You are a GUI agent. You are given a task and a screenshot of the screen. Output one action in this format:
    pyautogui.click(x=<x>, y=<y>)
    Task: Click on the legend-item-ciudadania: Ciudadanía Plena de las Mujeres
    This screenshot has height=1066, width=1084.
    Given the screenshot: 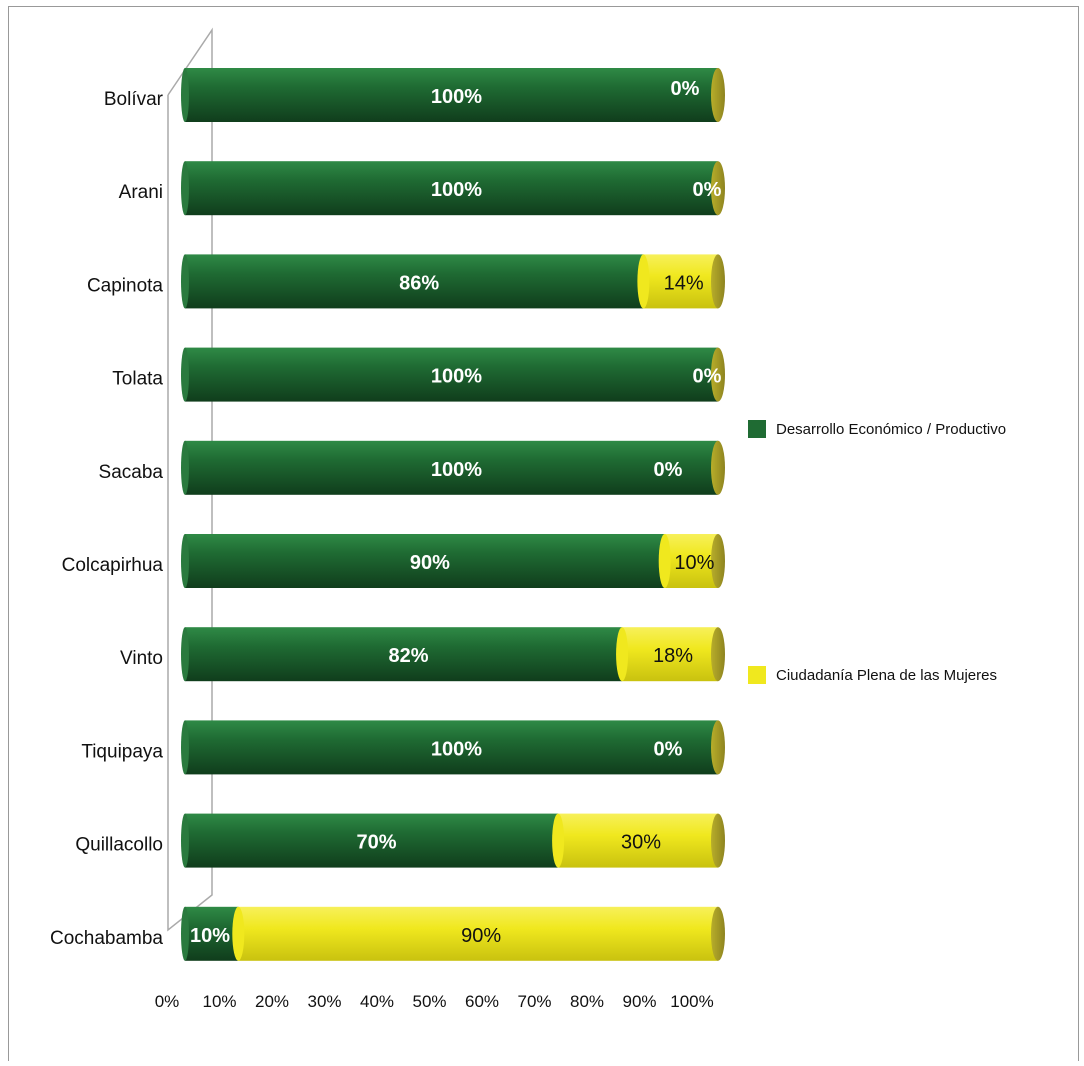 What is the action you would take?
    pyautogui.click(x=872, y=675)
    